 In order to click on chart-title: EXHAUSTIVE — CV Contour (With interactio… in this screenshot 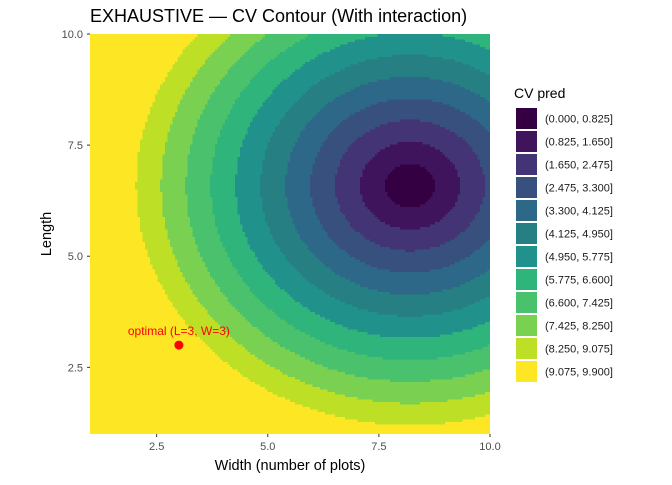, I will do `click(278, 16)`.